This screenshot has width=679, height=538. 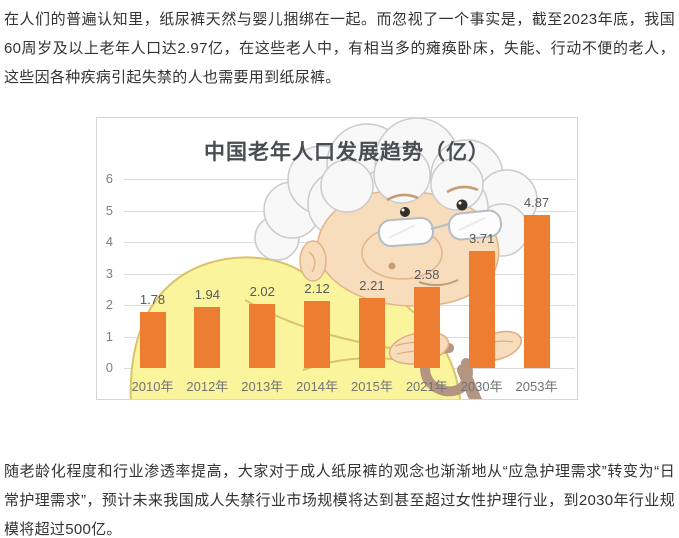 I want to click on grandma-hair-front, so click(x=402, y=179).